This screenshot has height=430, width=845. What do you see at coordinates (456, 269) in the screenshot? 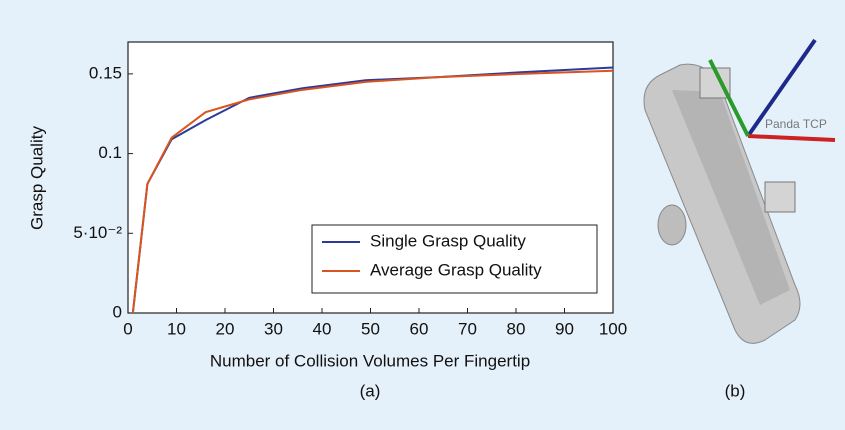
I see `legend-label: Average Grasp Quality` at bounding box center [456, 269].